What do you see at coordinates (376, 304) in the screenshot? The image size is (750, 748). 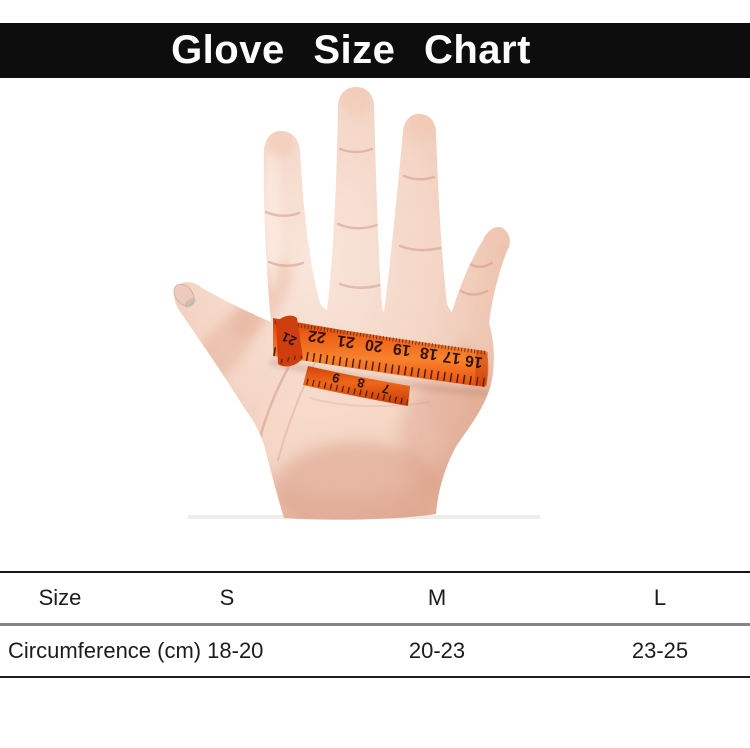 I see `skin-creases` at bounding box center [376, 304].